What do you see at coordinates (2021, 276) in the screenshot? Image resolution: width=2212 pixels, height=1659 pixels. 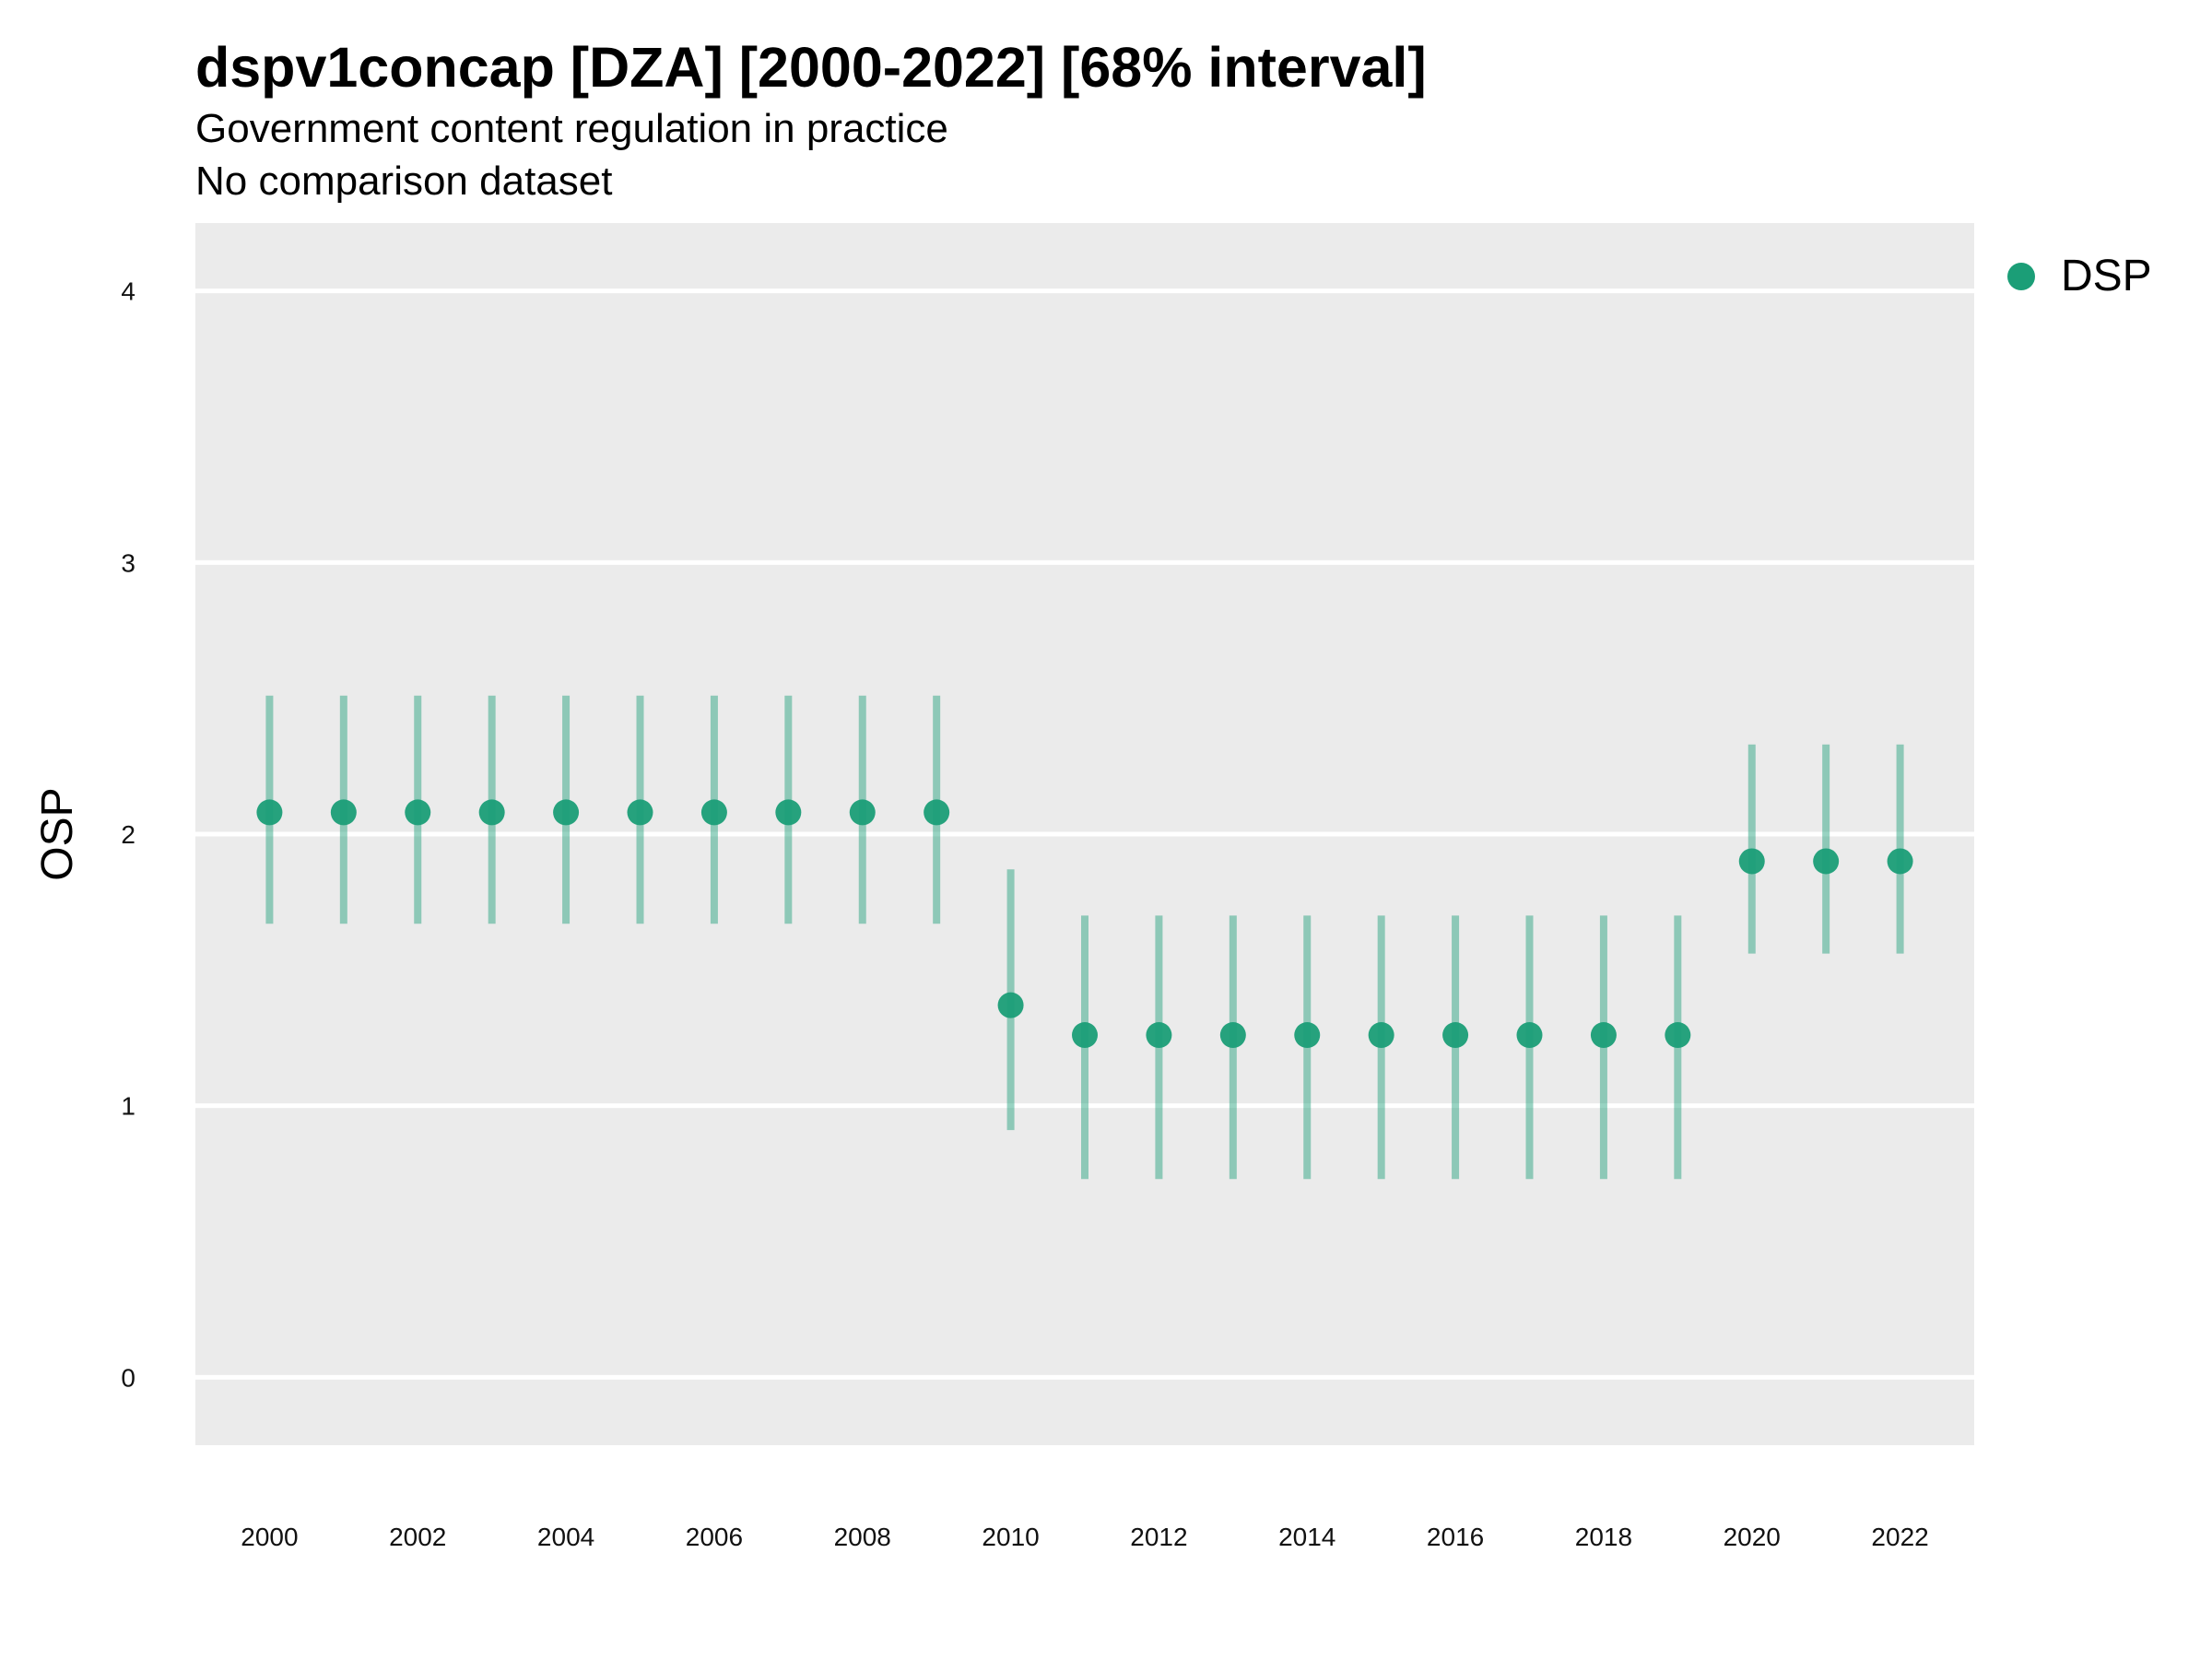 I see `legend-dot-icon` at bounding box center [2021, 276].